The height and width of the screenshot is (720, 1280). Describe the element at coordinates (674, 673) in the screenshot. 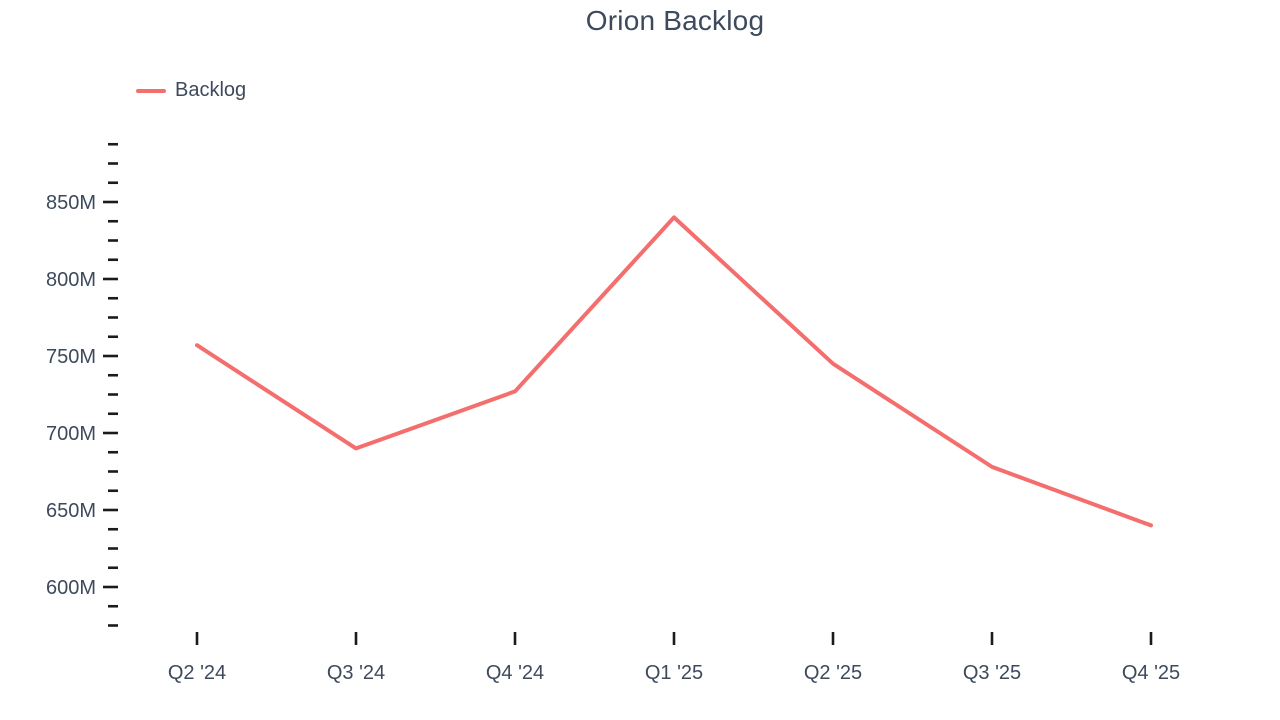

I see `x-axis-tick-label: Q1 '25` at that location.